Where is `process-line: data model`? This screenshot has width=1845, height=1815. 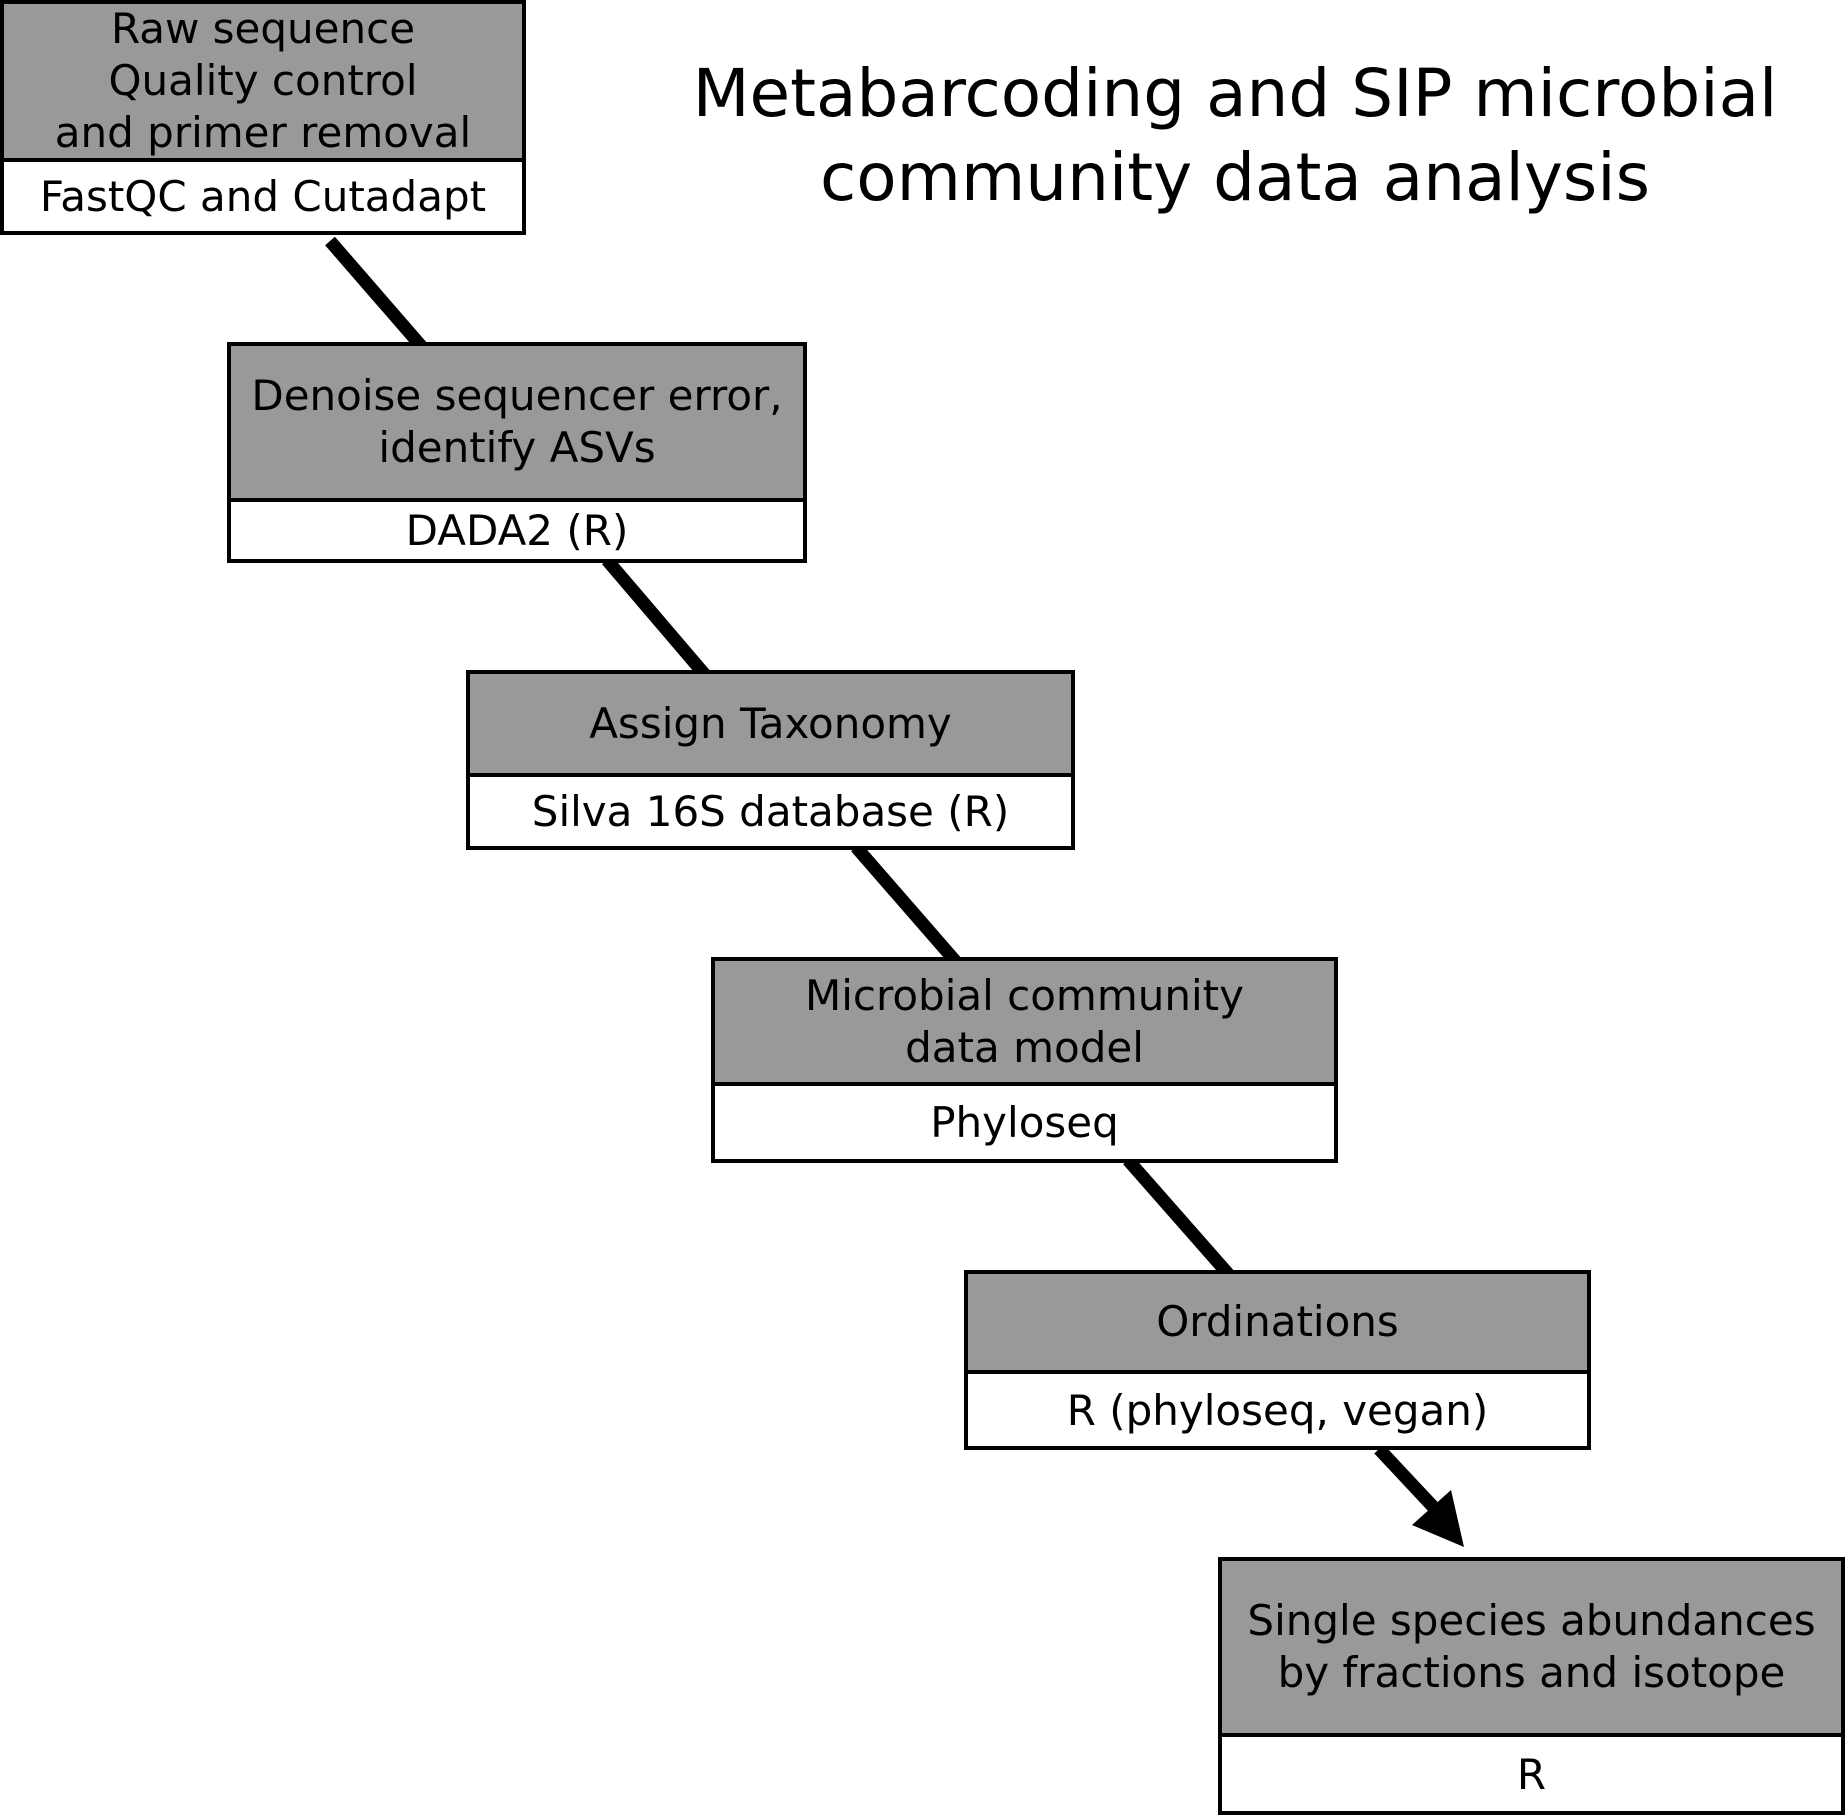
process-line: data model is located at coordinates (1024, 1047).